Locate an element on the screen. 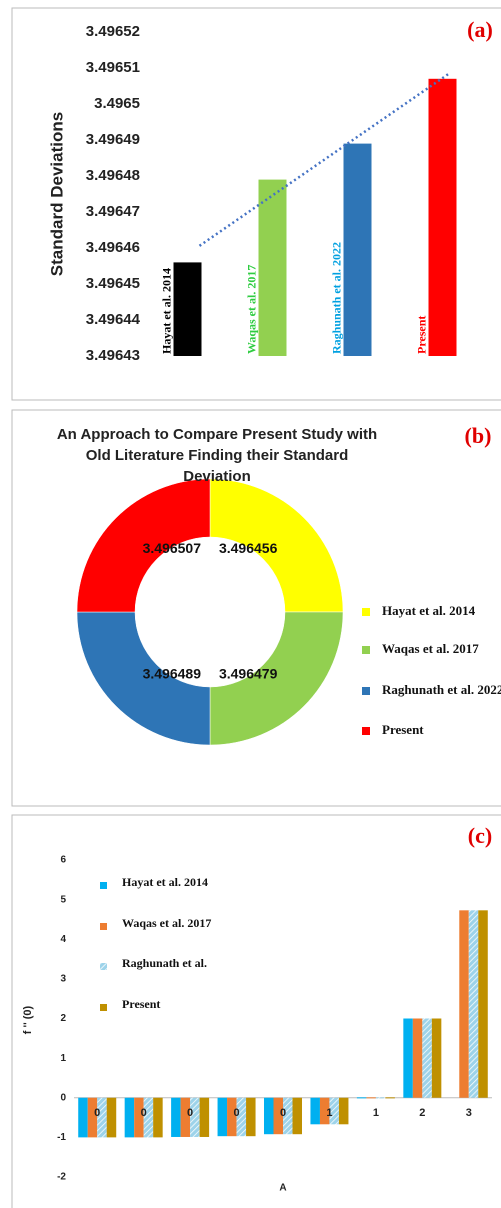 The image size is (501, 1208). y-tick-label: 3.49646 is located at coordinates (113, 247).